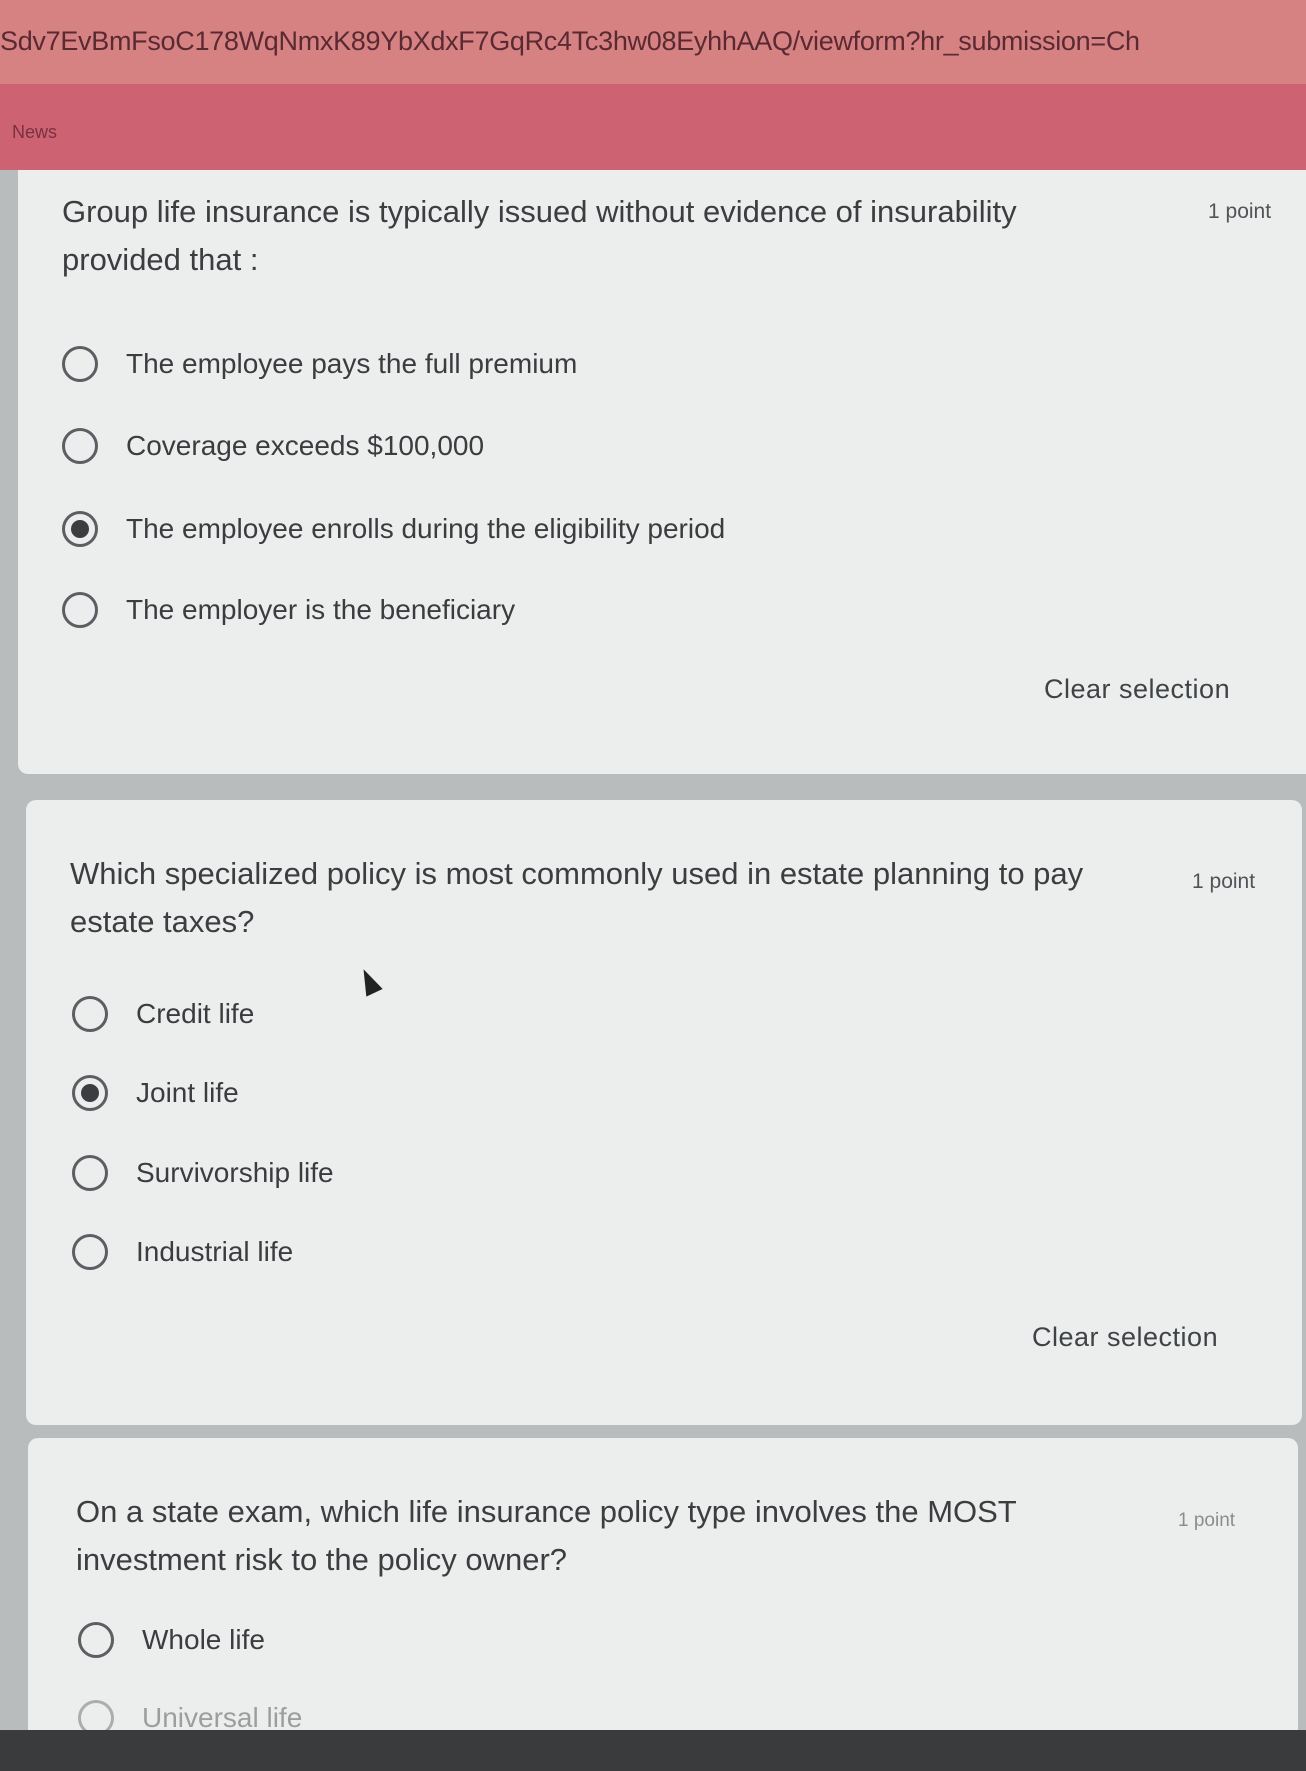  Describe the element at coordinates (195, 1013) in the screenshot. I see `option-label: Credit life` at that location.